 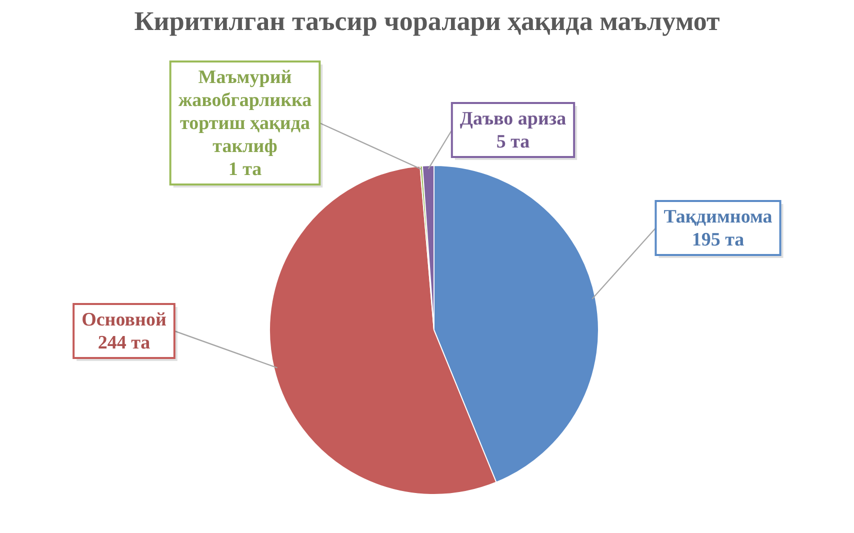 What do you see at coordinates (124, 343) in the screenshot?
I see `data-label: 244 та` at bounding box center [124, 343].